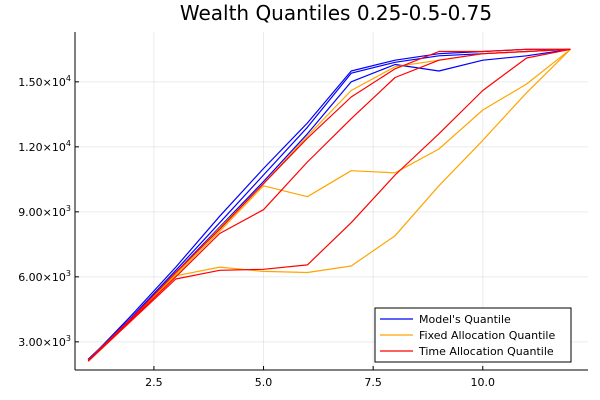 This screenshot has width=600, height=400. What do you see at coordinates (44, 211) in the screenshot?
I see `y-tick-label: 9.00×10³` at bounding box center [44, 211].